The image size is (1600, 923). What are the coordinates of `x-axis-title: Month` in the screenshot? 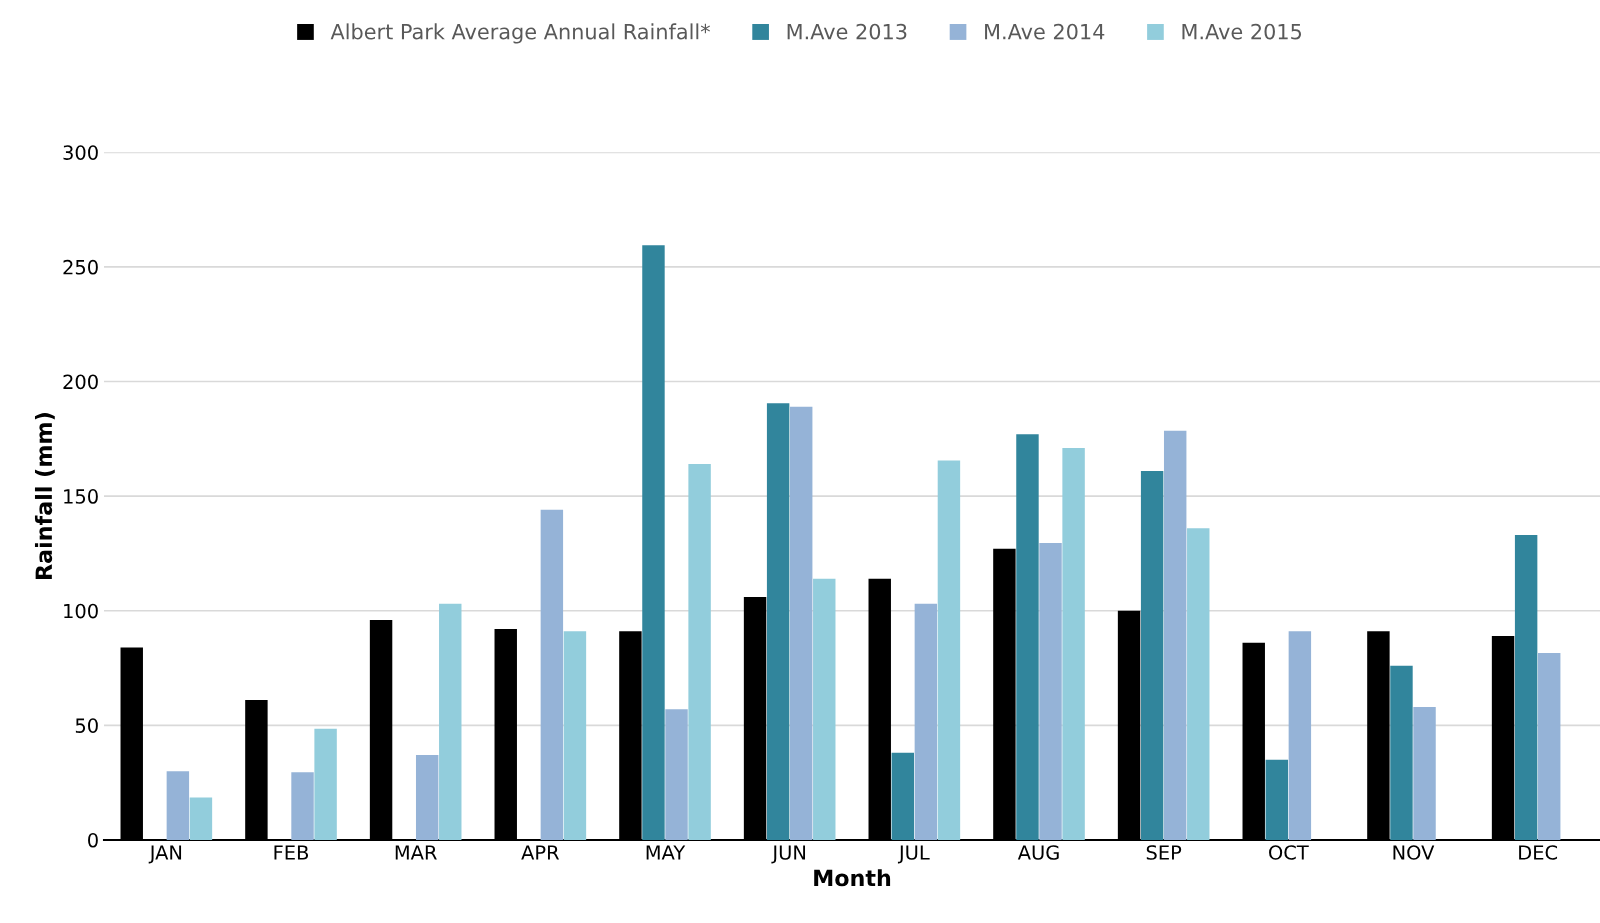 It's located at (852, 878).